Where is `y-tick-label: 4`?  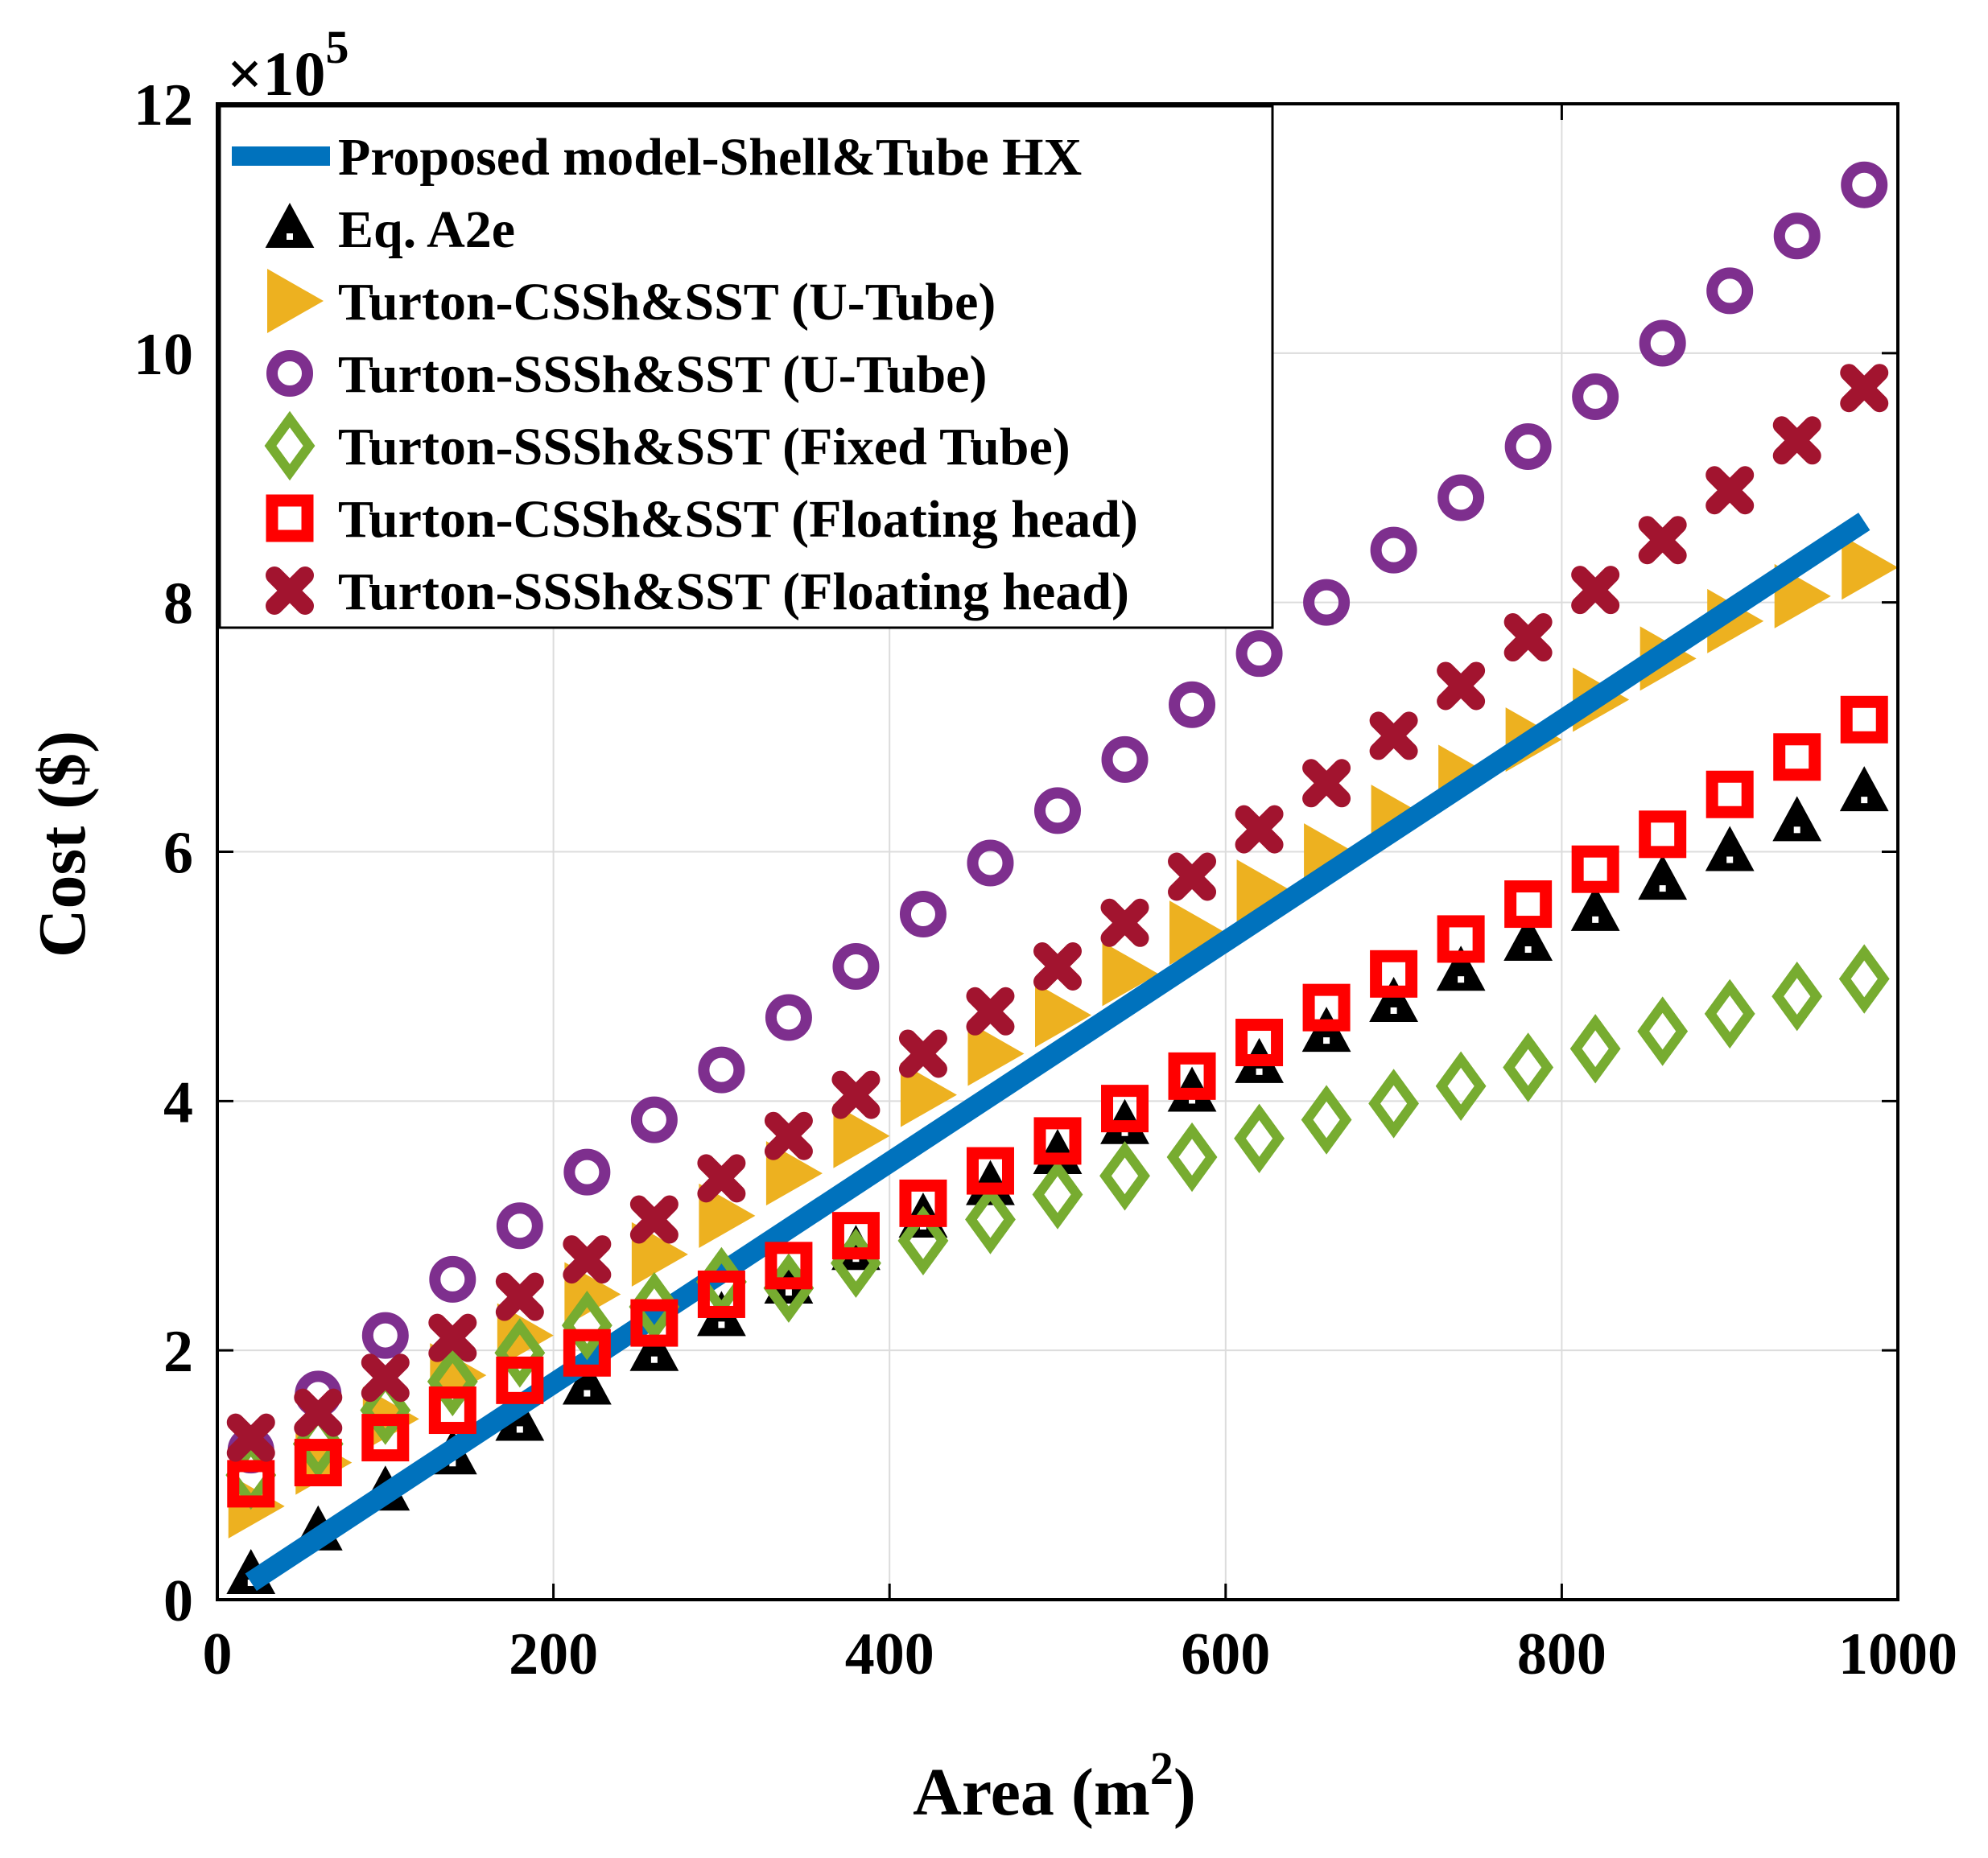 y-tick-label: 4 is located at coordinates (178, 1102).